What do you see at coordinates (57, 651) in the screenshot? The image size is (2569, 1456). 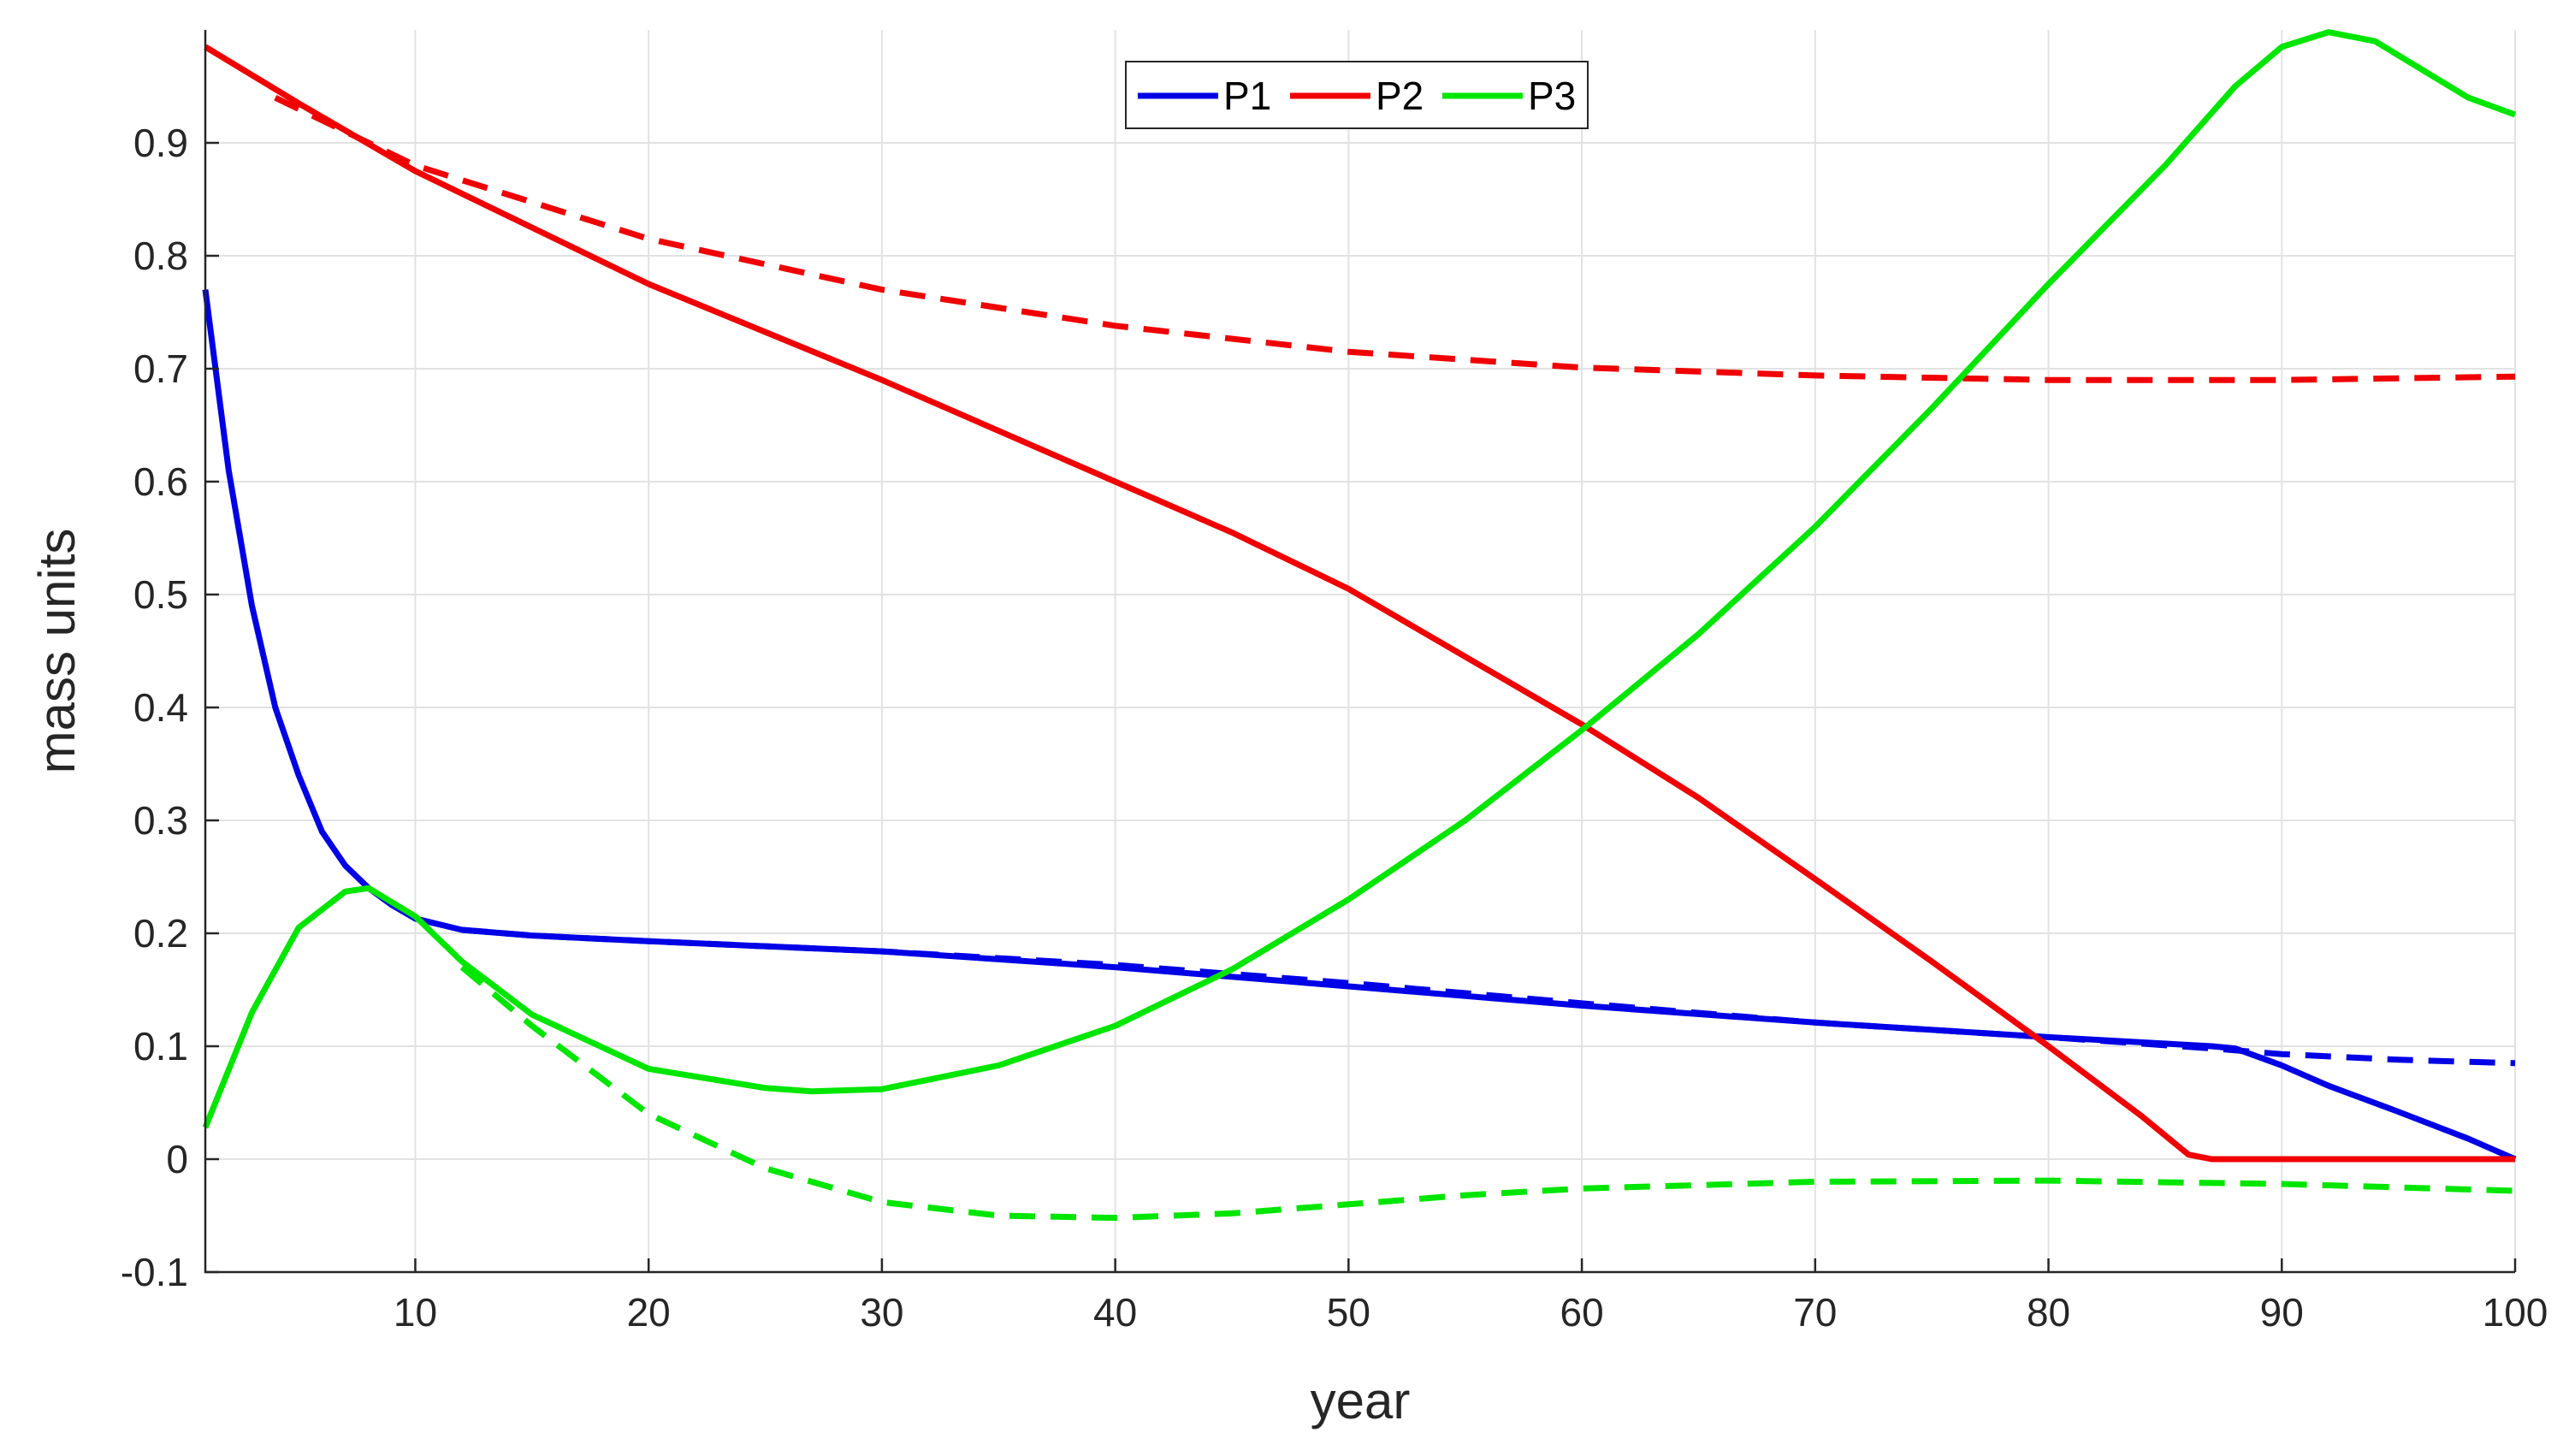 I see `y-axis-title: mass units` at bounding box center [57, 651].